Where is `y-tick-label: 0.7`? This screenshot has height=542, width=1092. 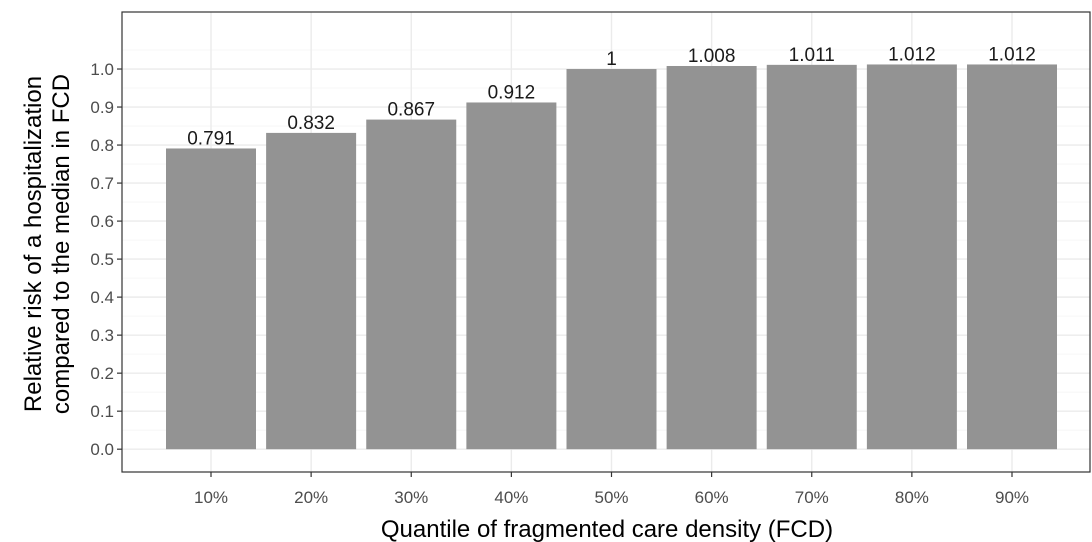 y-tick-label: 0.7 is located at coordinates (102, 183).